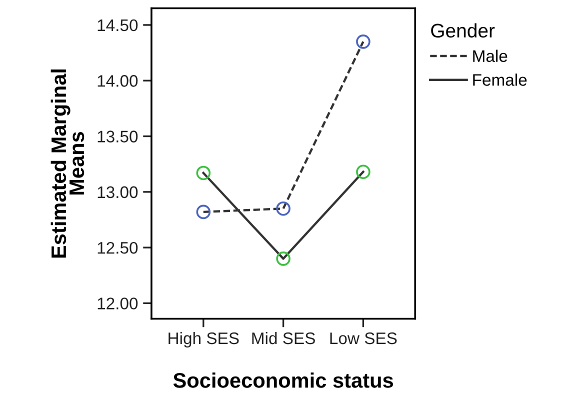  Describe the element at coordinates (363, 338) in the screenshot. I see `x-tick-label: Low SES` at that location.